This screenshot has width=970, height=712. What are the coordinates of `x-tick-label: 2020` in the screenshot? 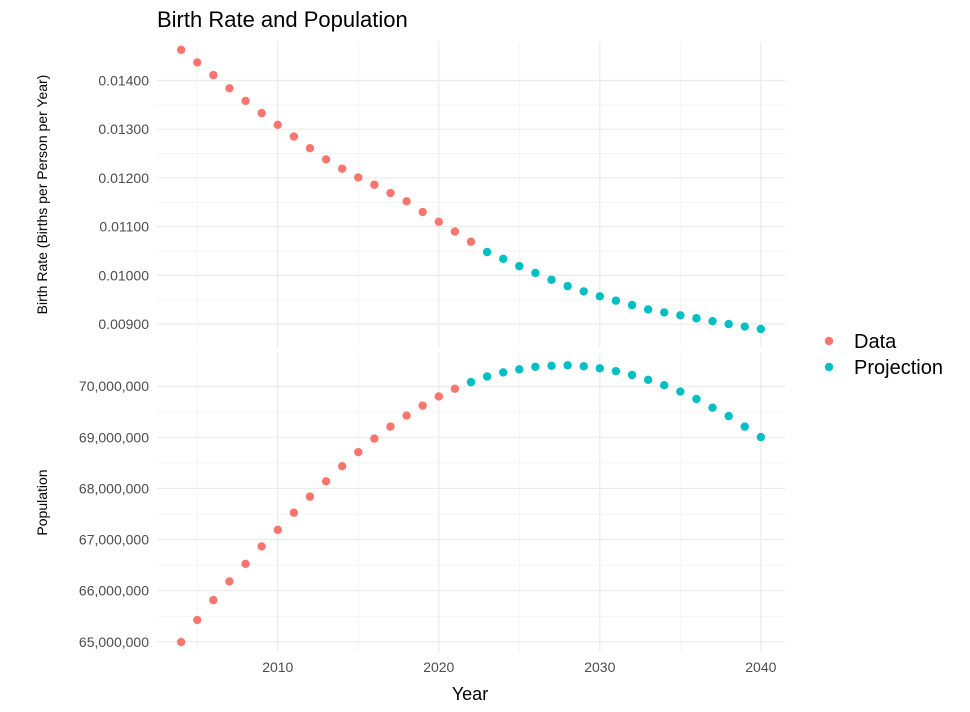 It's located at (438, 667).